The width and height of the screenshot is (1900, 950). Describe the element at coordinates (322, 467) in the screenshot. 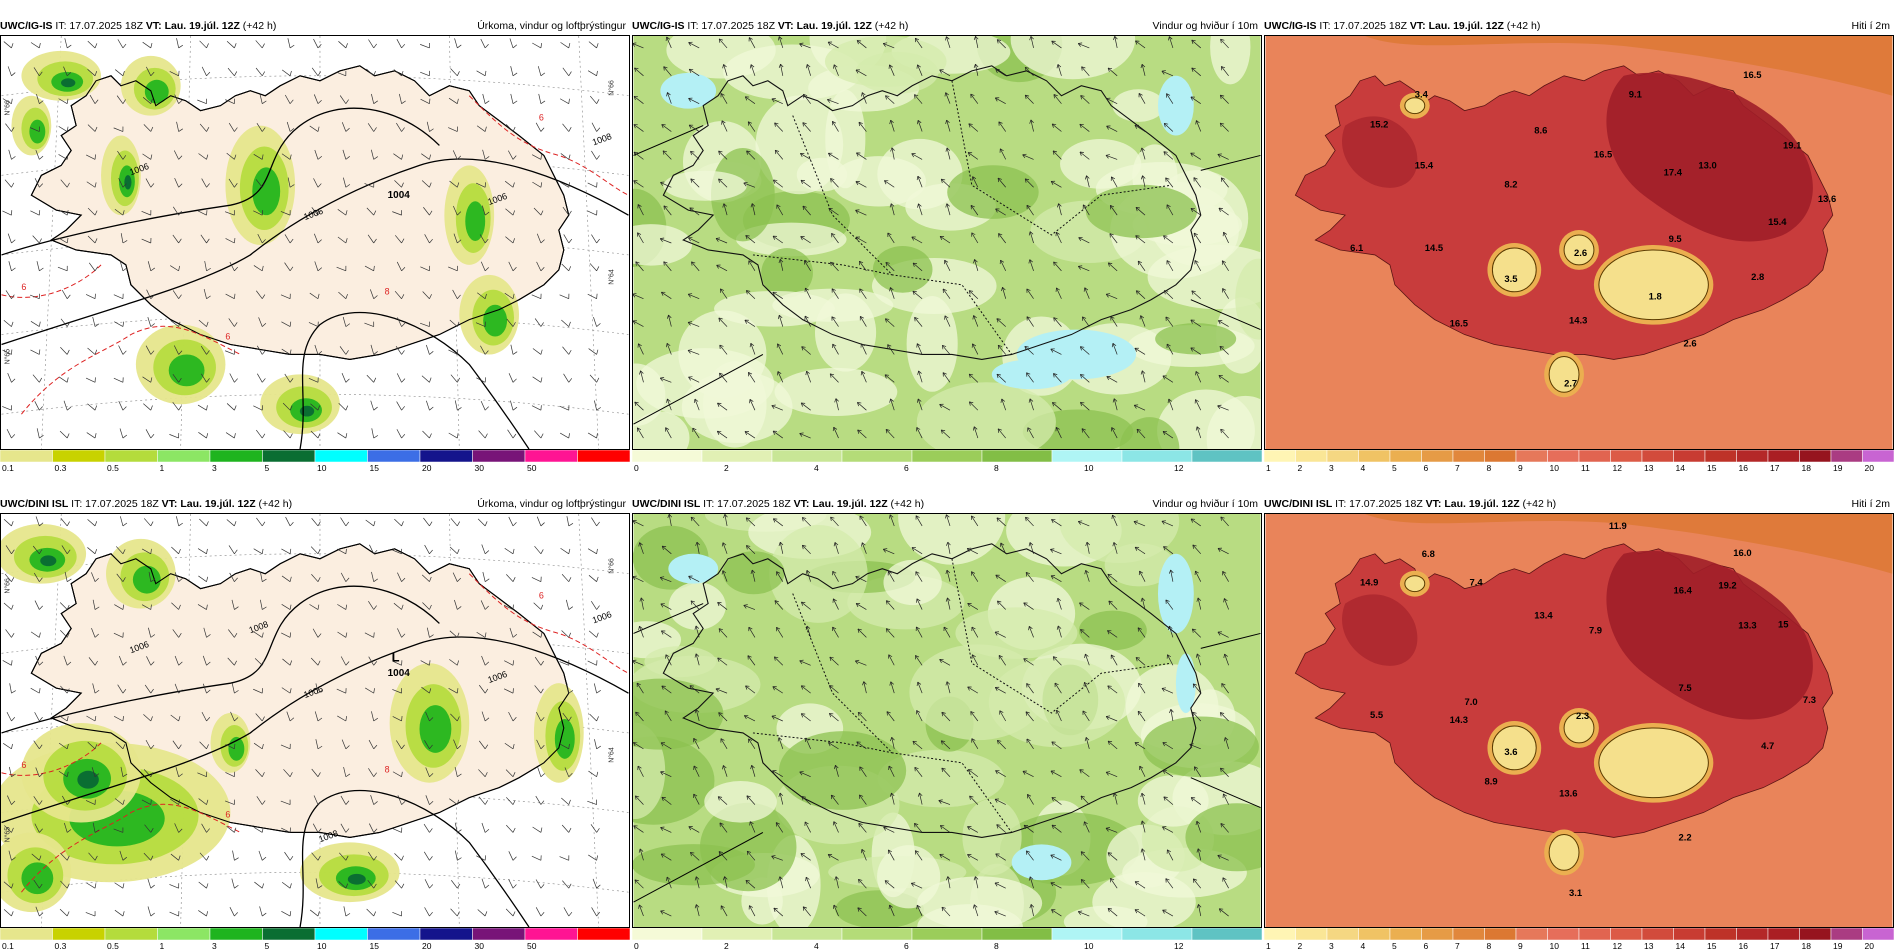

I see `colorbar-tick-label: 10` at that location.